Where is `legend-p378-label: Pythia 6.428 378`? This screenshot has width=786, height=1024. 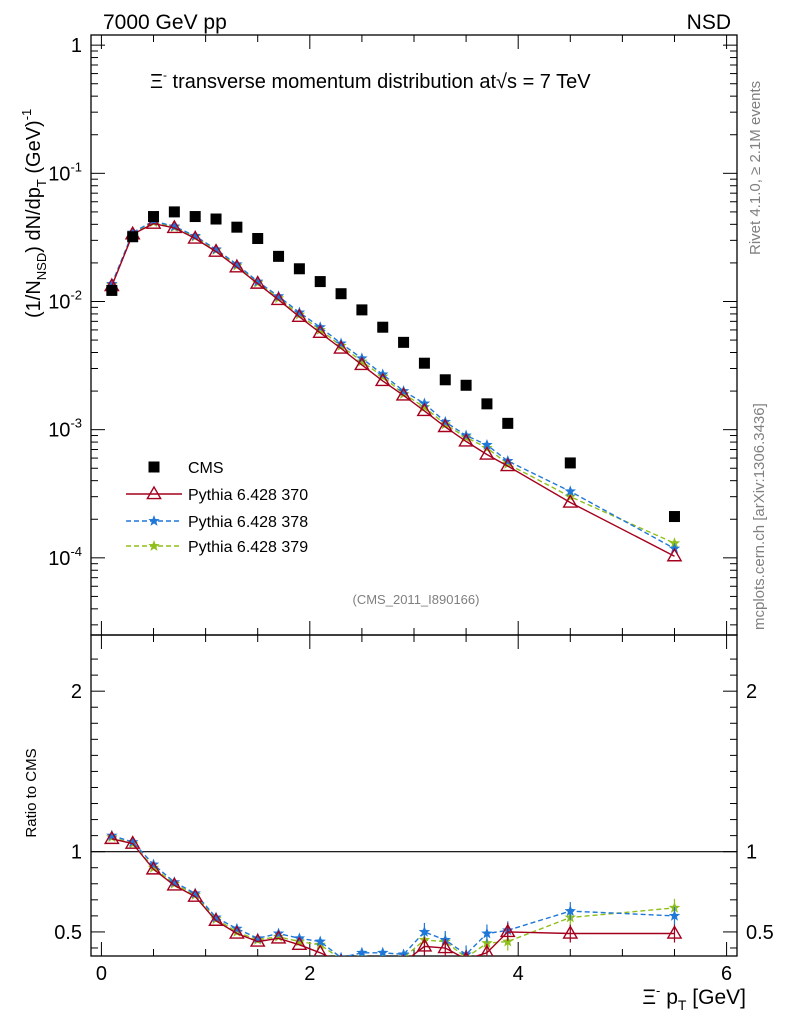
legend-p378-label: Pythia 6.428 378 is located at coordinates (248, 522).